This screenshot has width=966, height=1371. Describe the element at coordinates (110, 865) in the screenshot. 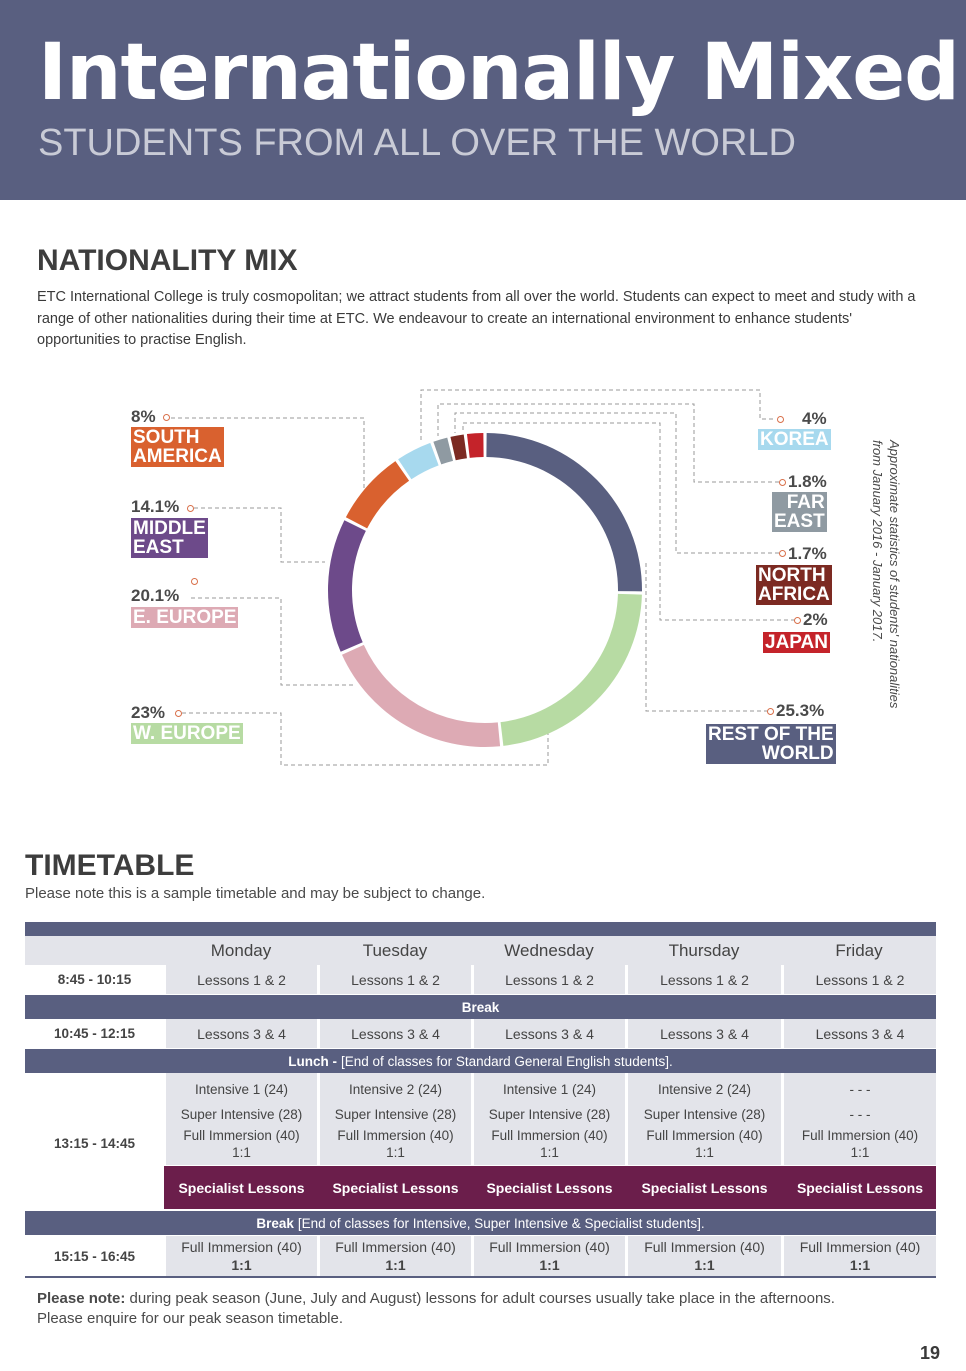

I see `timetable-heading: TIMETABLE` at that location.